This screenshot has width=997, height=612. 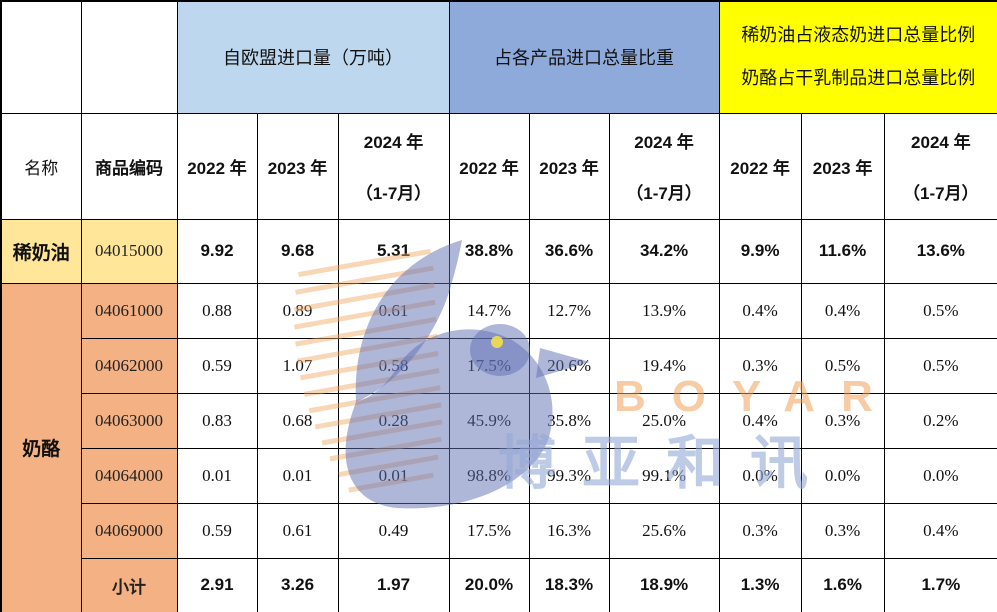 What do you see at coordinates (41, 251) in the screenshot?
I see `name-cell: 稀奶油` at bounding box center [41, 251].